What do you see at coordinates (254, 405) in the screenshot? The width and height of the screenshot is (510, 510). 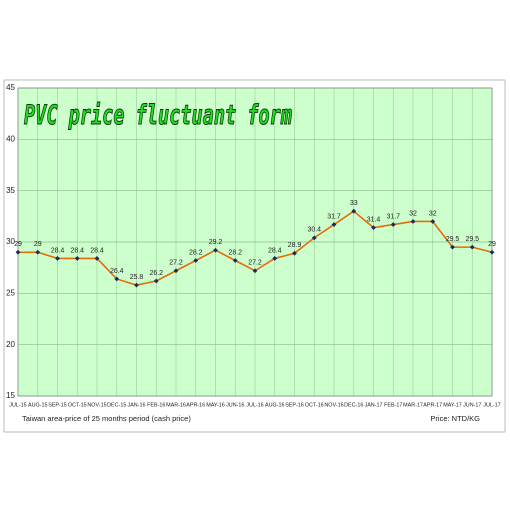 I see `x-tick-label: JUL-16` at bounding box center [254, 405].